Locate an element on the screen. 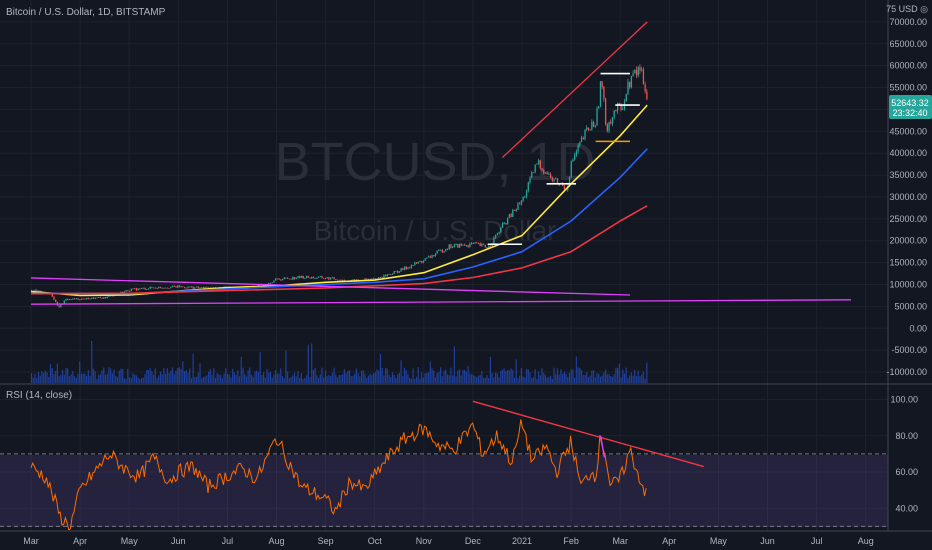 The height and width of the screenshot is (550, 932). last-price-tag: 52643.32 23:32:40 is located at coordinates (910, 107).